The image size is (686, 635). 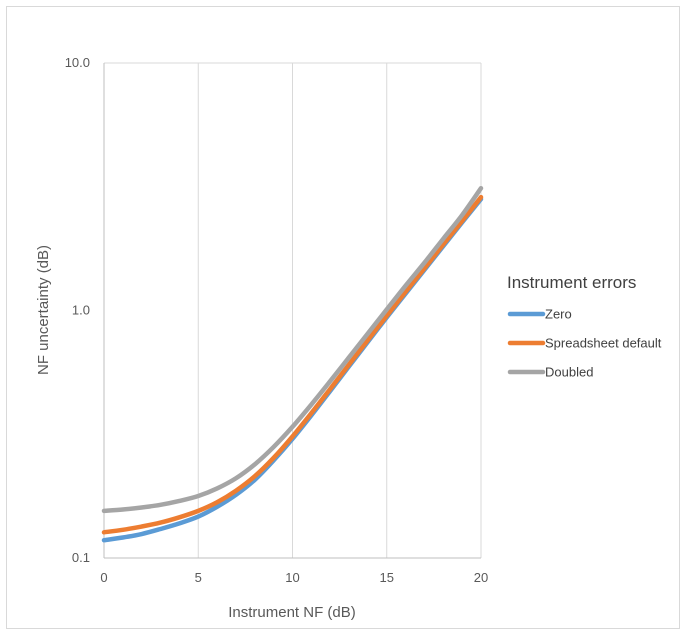 What do you see at coordinates (292, 612) in the screenshot?
I see `x-axis-title: Instrument NF (dB)` at bounding box center [292, 612].